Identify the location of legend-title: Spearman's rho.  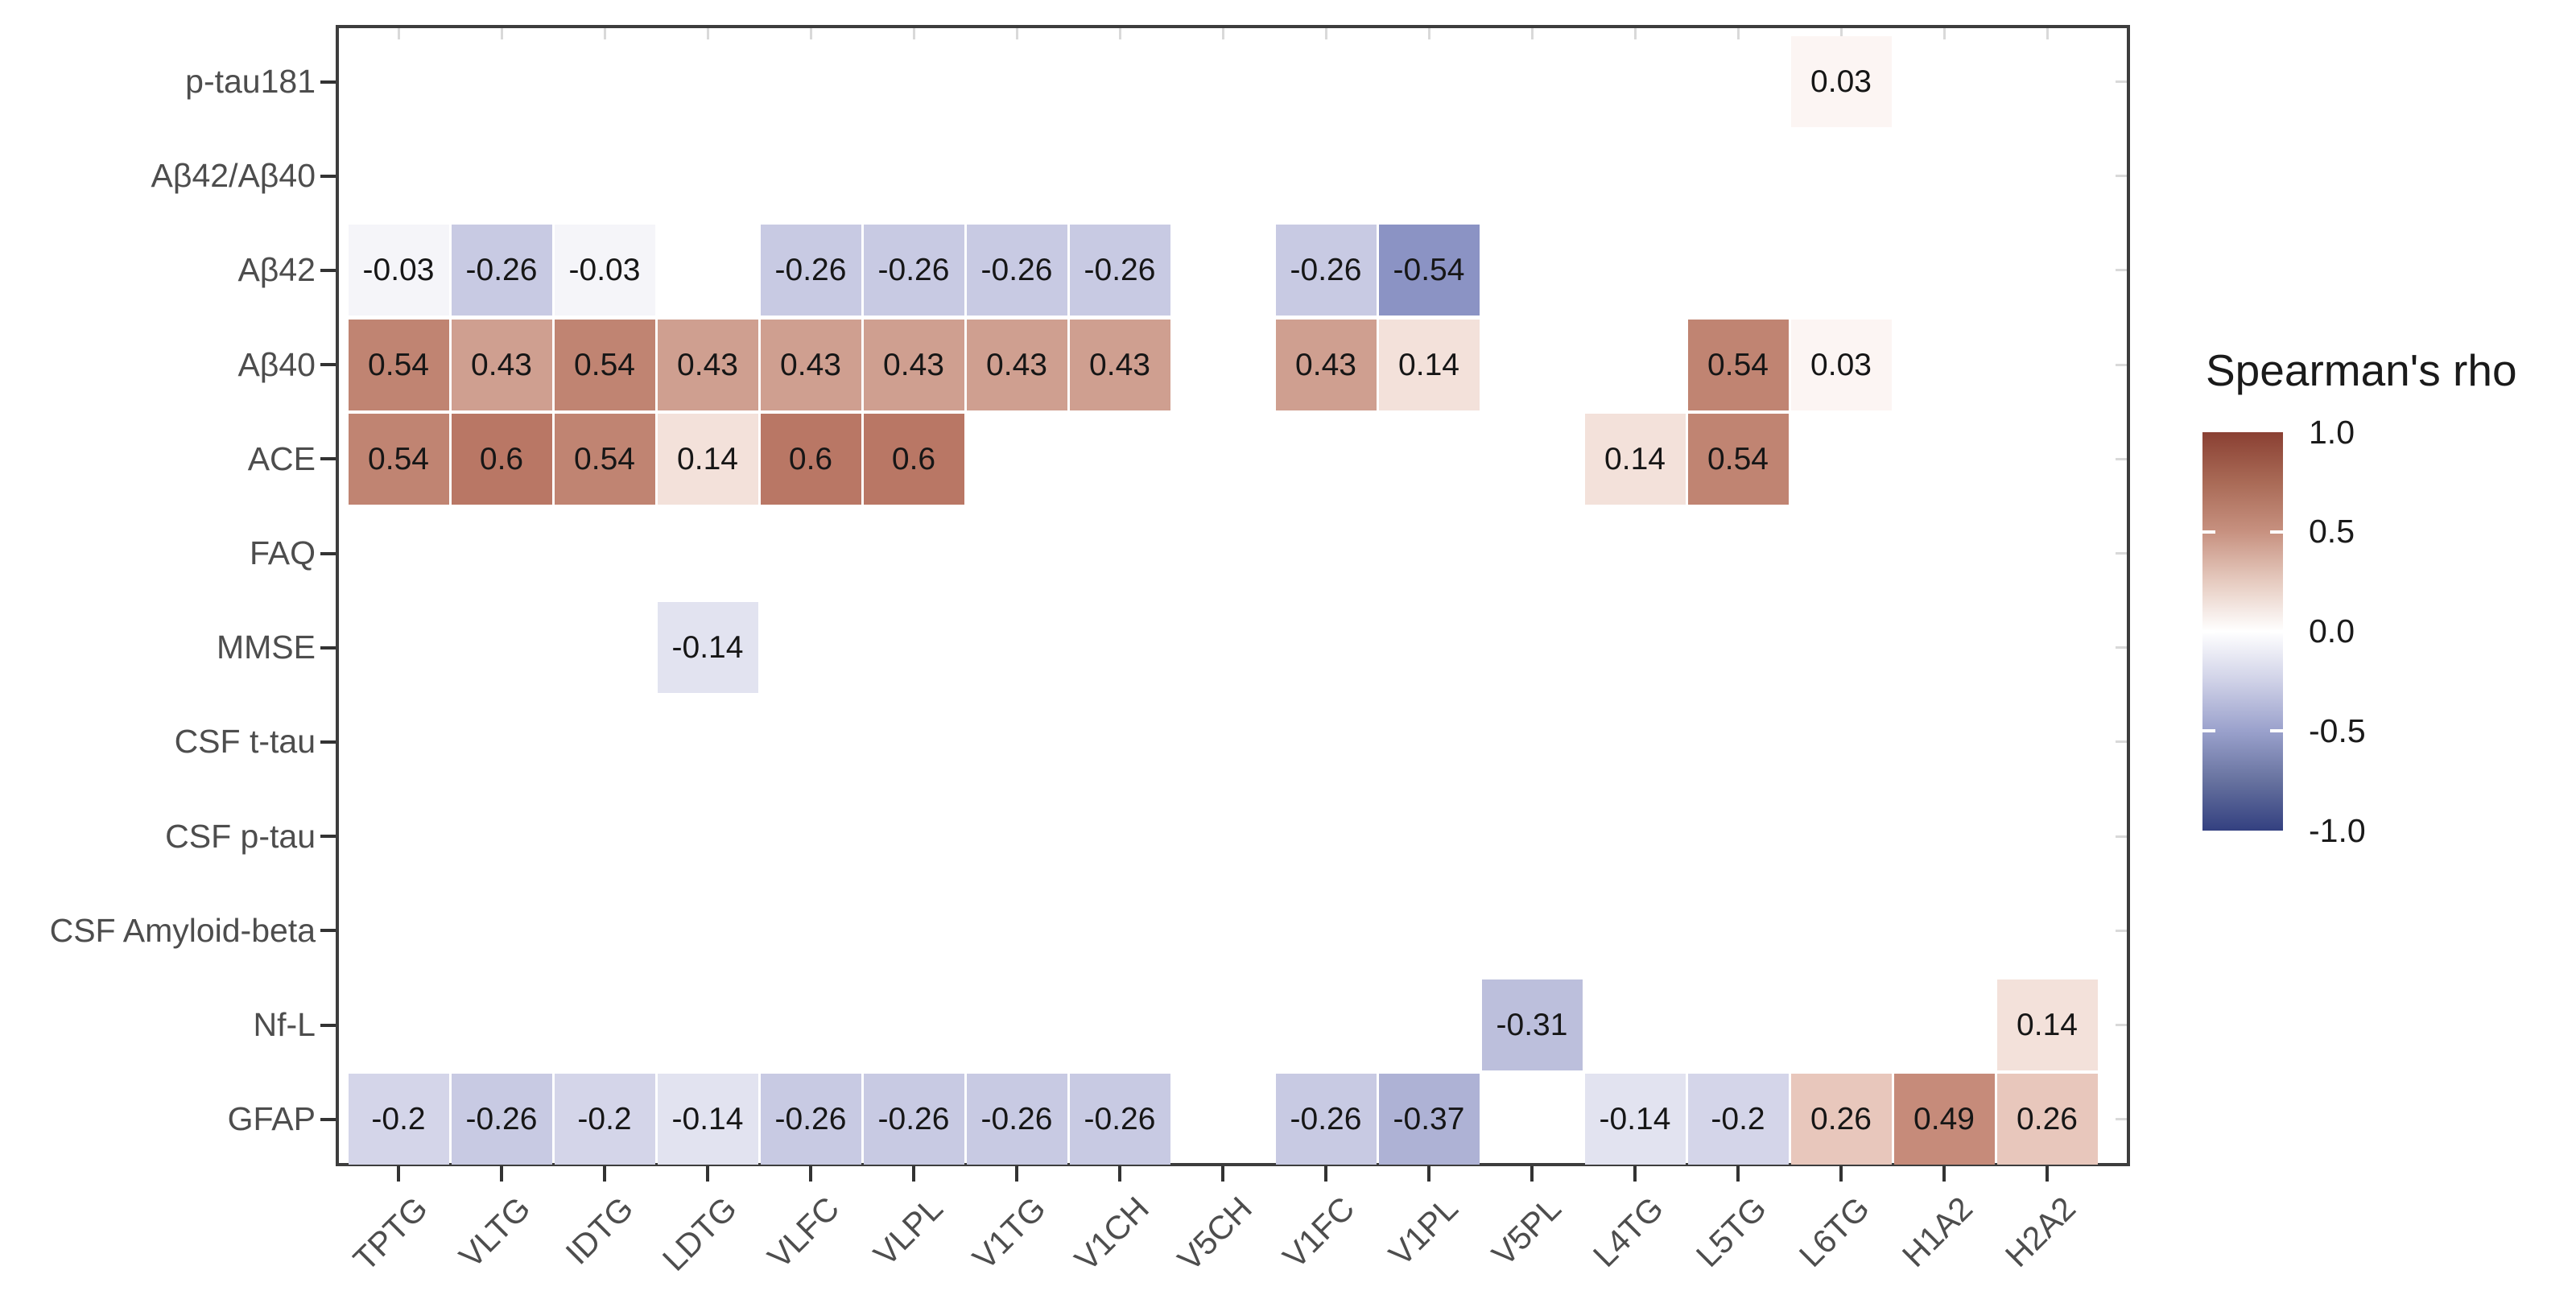
(2361, 370).